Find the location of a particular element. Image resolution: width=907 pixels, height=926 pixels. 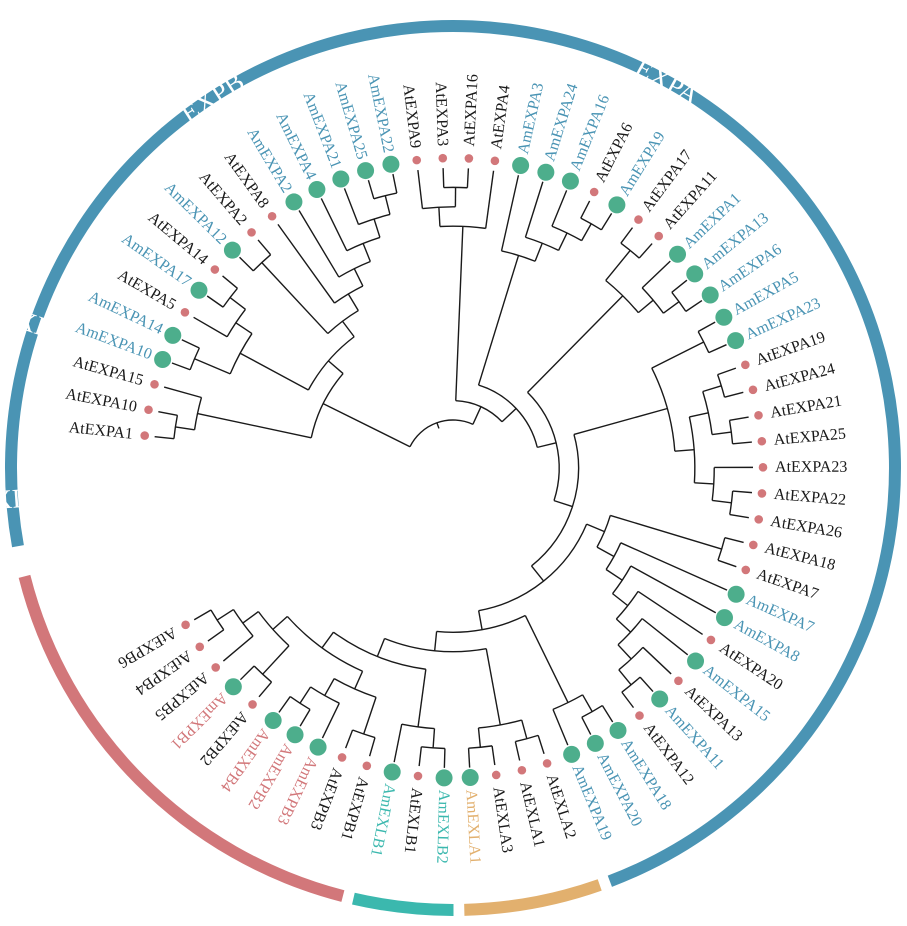

leaf-marker-amexpa14 is located at coordinates (173, 335).